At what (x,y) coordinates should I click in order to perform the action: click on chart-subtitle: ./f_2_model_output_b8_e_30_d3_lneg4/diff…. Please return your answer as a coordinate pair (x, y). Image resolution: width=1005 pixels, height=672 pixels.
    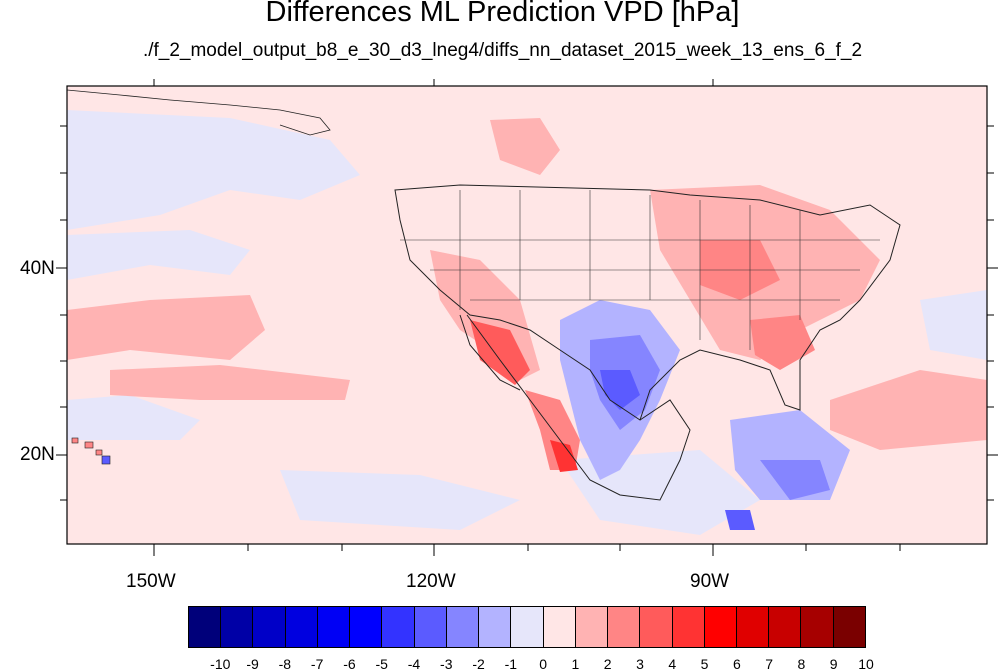
    Looking at the image, I should click on (502, 50).